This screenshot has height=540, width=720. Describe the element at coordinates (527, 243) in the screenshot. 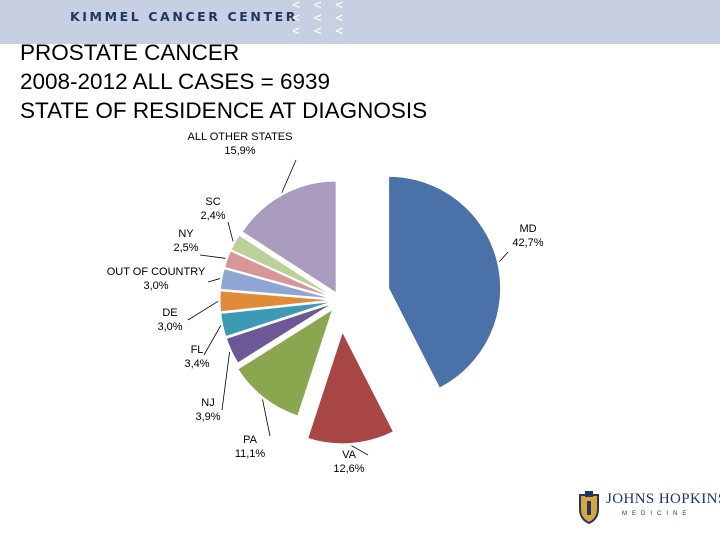

I see `slice-label-value: 42,7%` at that location.